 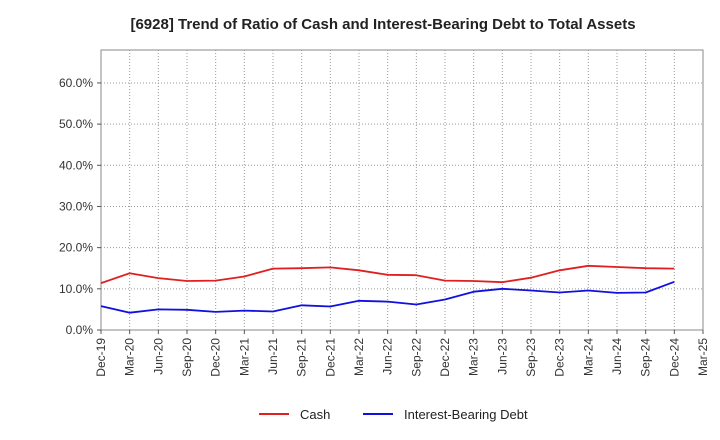 What do you see at coordinates (76, 83) in the screenshot?
I see `y-tick-label: 60.0%` at bounding box center [76, 83].